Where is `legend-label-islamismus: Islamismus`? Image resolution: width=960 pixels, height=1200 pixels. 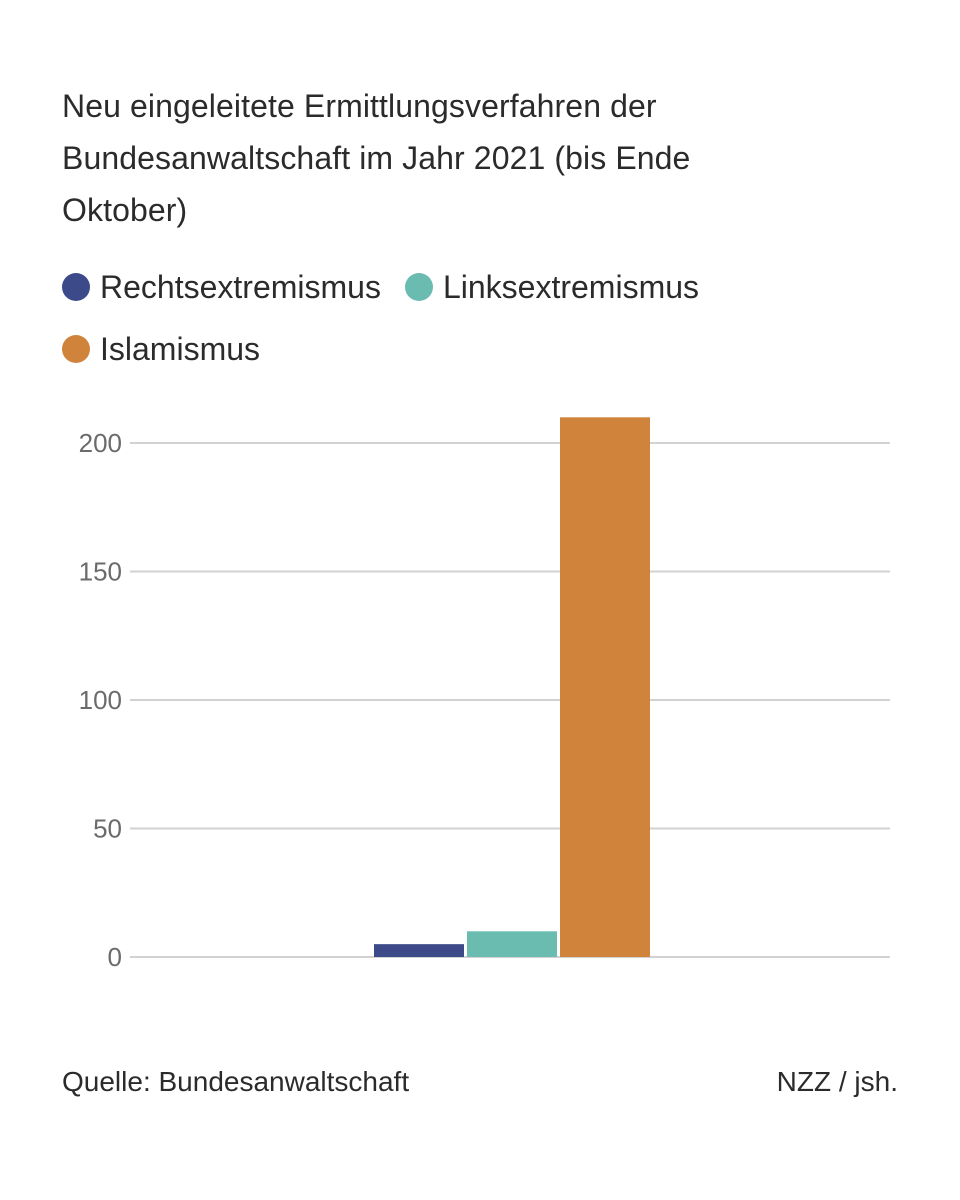
legend-label-islamismus: Islamismus is located at coordinates (180, 348).